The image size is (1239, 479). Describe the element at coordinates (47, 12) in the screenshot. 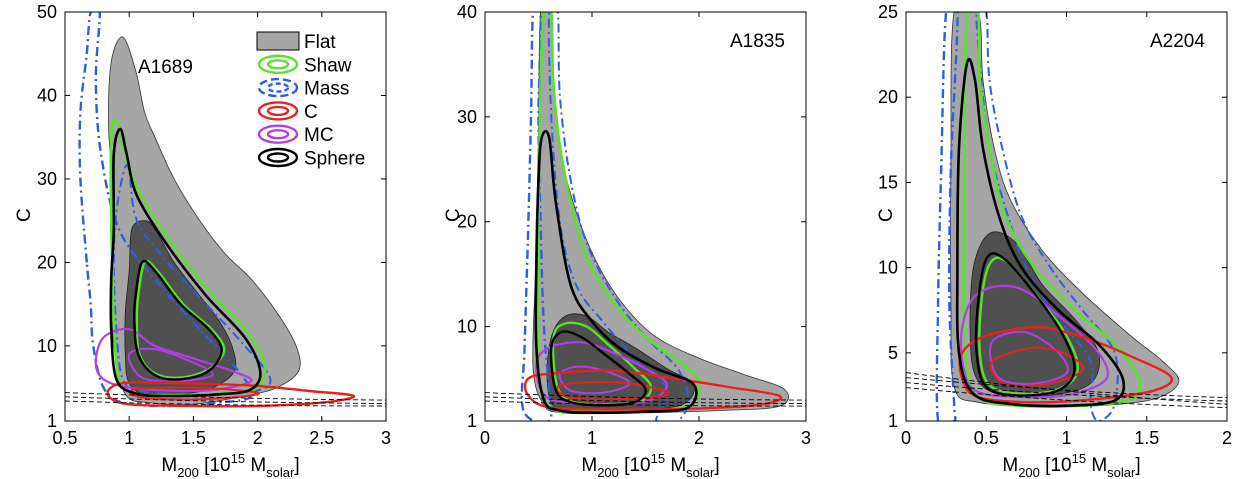

I see `y-tick-label: 50` at that location.